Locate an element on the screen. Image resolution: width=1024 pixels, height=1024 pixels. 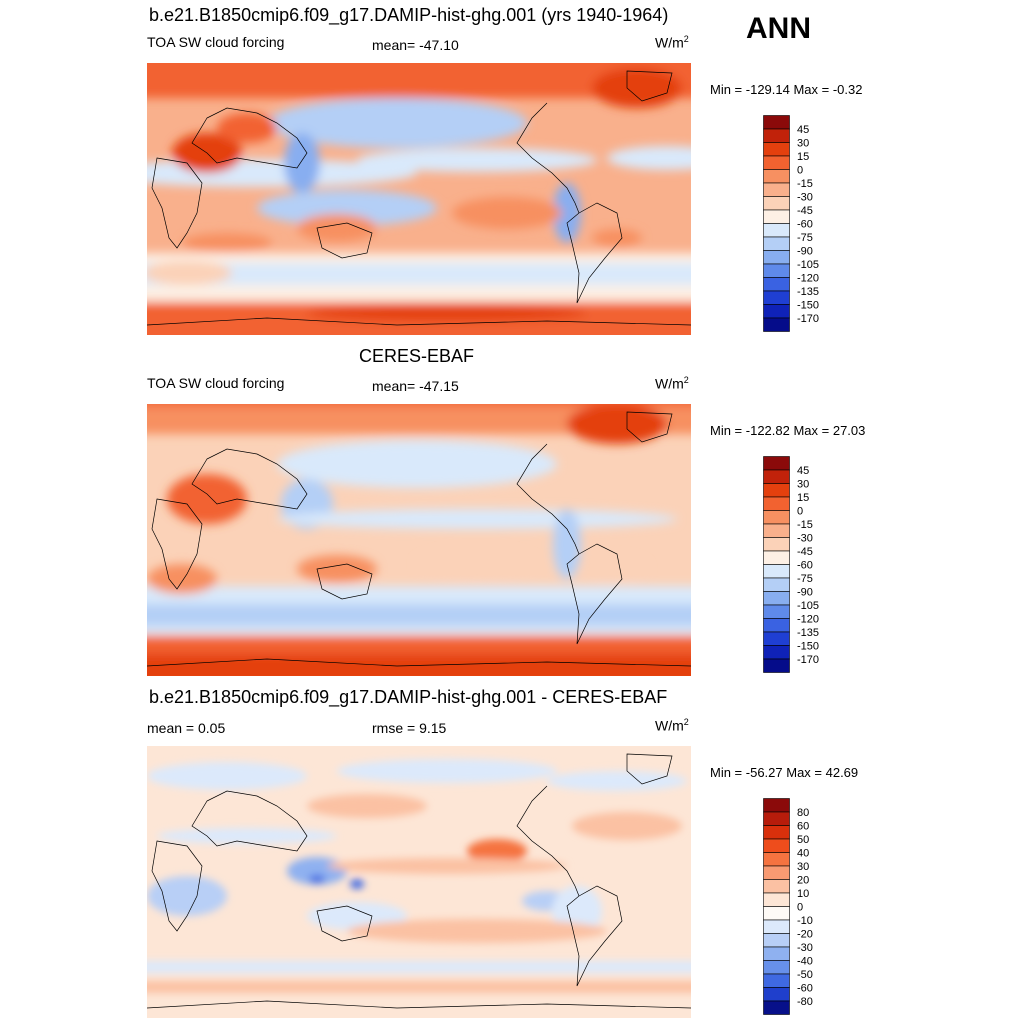
colorbar-tick-label: -40 is located at coordinates (805, 962).